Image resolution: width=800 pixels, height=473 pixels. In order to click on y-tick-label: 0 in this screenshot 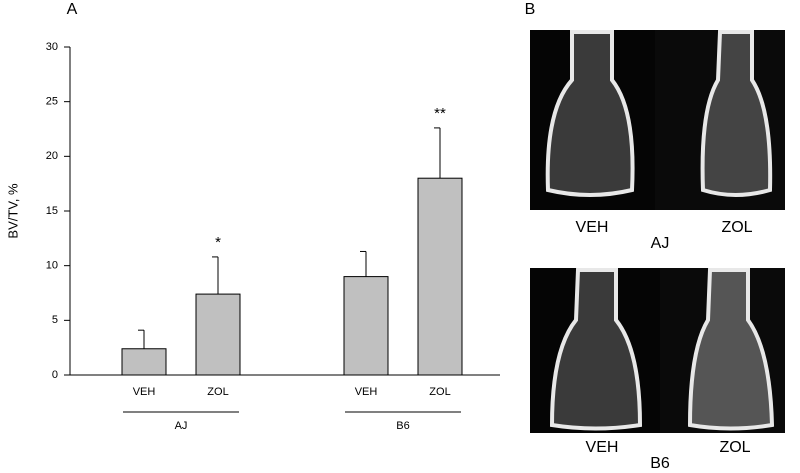, I will do `click(55, 375)`.